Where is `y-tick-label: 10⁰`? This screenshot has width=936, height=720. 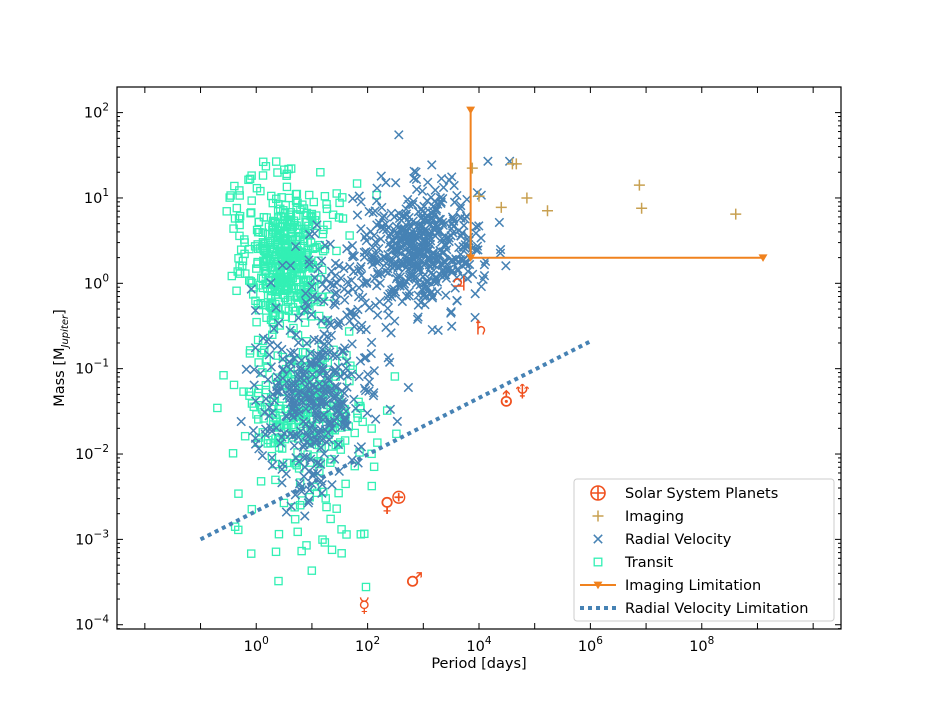 y-tick-label: 10⁰ is located at coordinates (96, 282).